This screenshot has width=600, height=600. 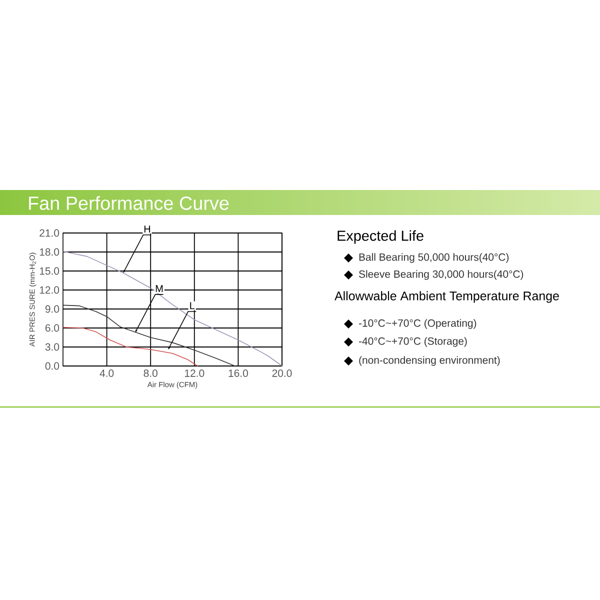 What do you see at coordinates (50, 233) in the screenshot?
I see `y-tick-label: 21.0` at bounding box center [50, 233].